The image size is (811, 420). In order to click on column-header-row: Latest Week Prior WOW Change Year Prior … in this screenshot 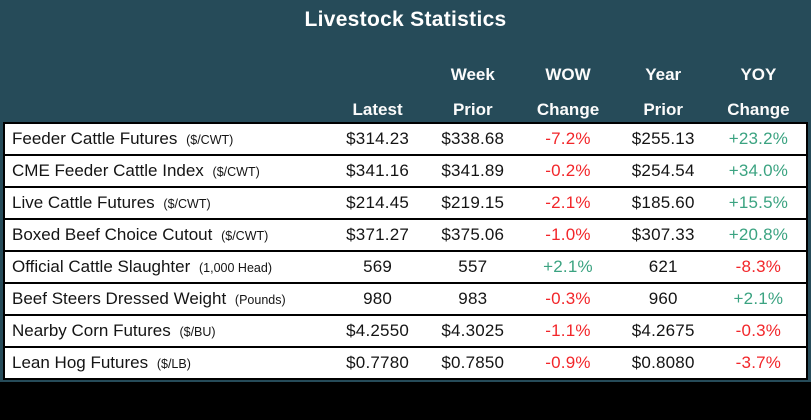, I will do `click(405, 92)`.